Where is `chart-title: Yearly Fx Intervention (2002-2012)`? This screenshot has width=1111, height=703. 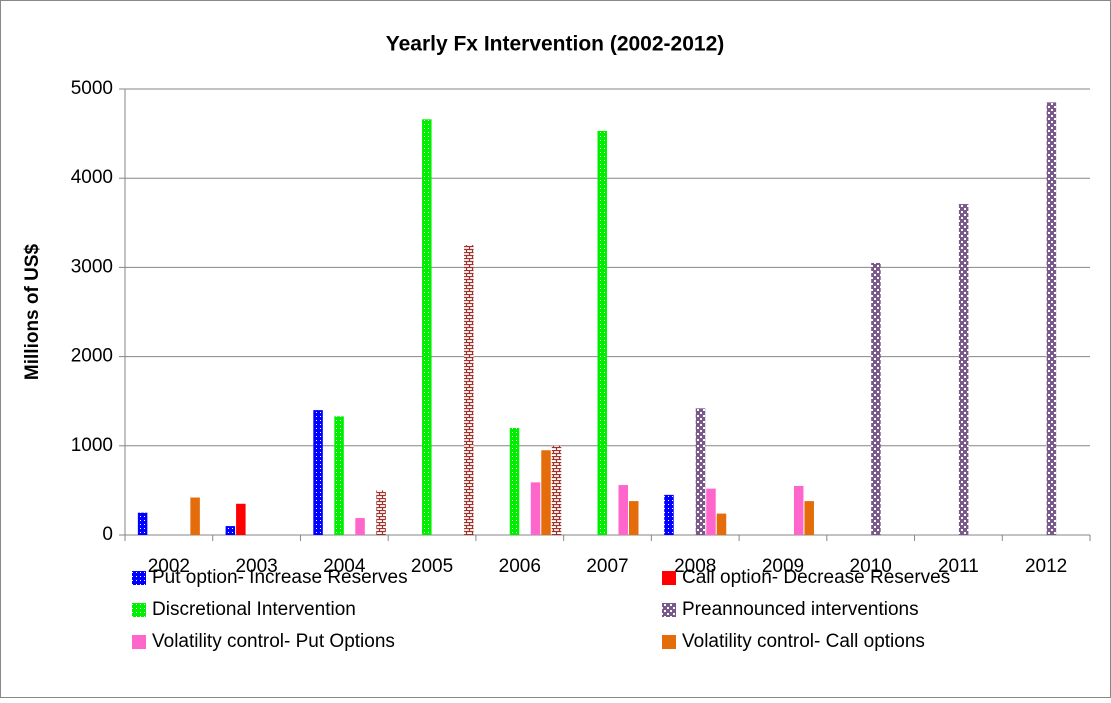
chart-title: Yearly Fx Intervention (2002-2012) is located at coordinates (555, 44).